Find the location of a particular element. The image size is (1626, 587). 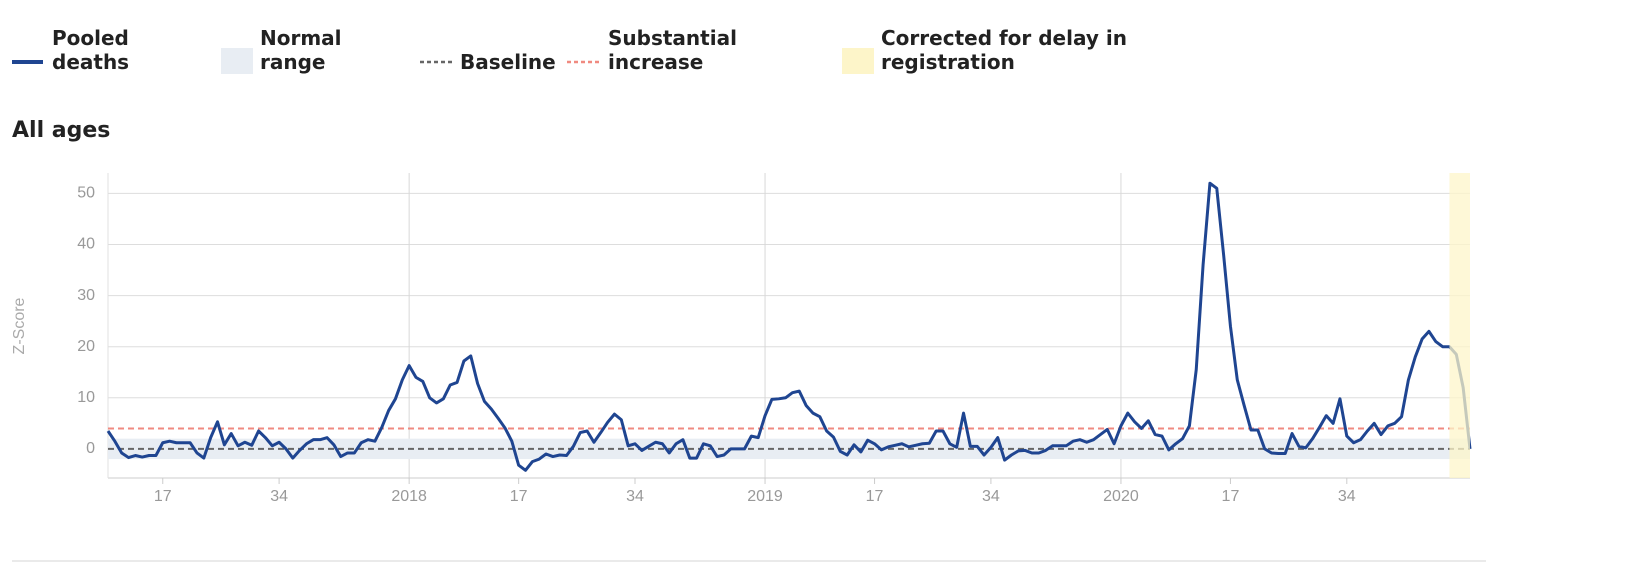

legend-label: Normal range is located at coordinates (301, 50).